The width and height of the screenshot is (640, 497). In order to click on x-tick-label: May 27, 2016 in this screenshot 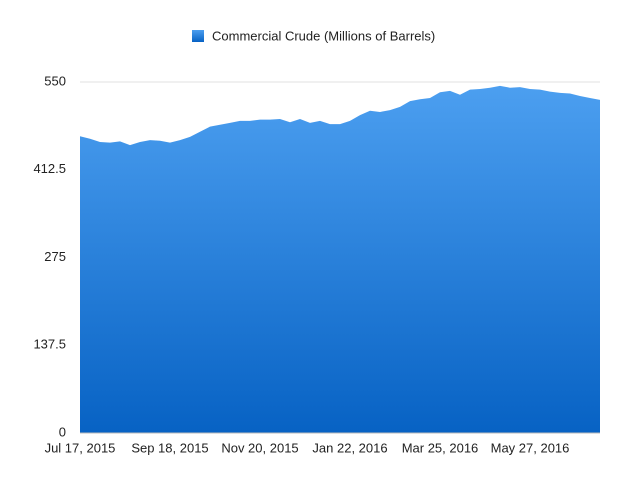, I will do `click(530, 447)`.